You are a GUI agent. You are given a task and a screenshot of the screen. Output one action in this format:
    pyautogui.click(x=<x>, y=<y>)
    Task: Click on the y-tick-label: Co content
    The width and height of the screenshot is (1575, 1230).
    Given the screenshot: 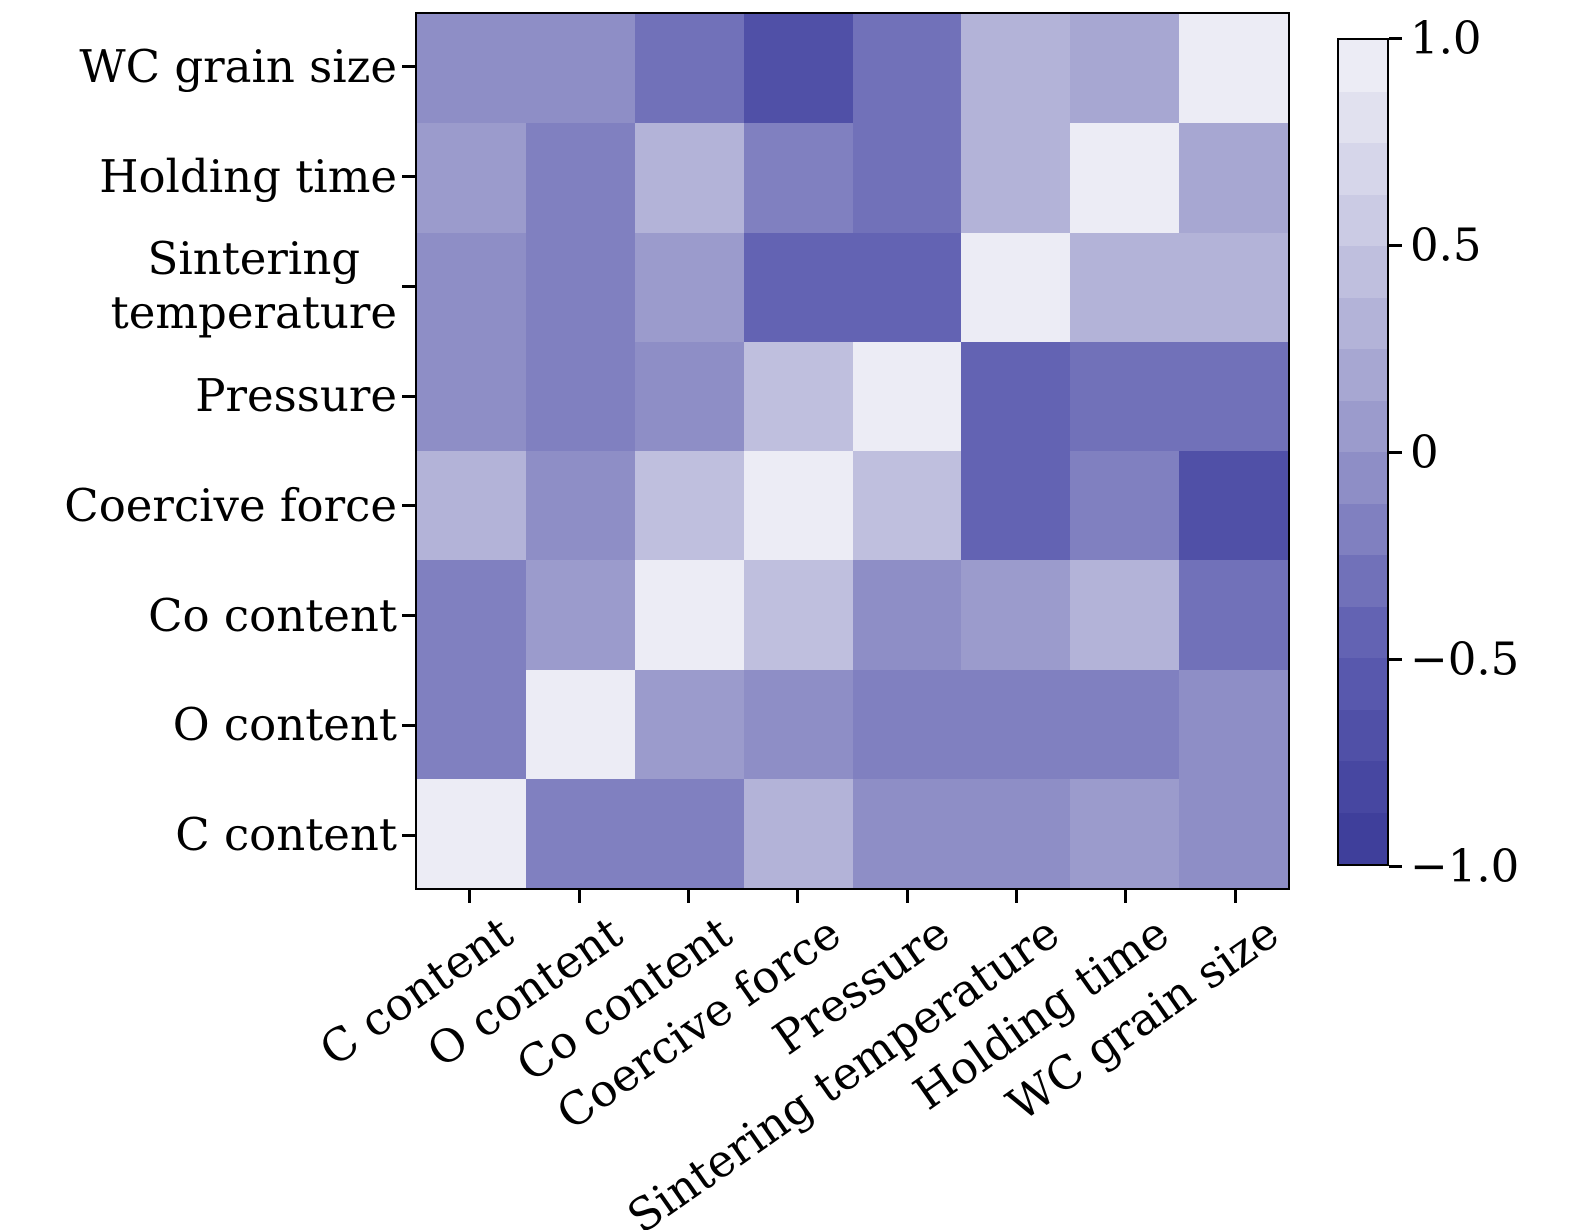 What is the action you would take?
    pyautogui.click(x=272, y=615)
    